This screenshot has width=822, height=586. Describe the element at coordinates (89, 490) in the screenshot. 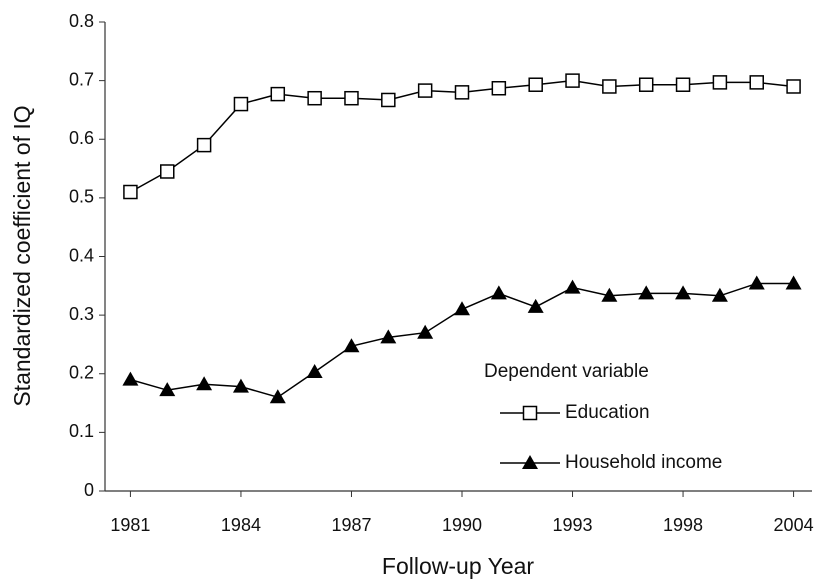

I see `y-tick-label: 0` at that location.